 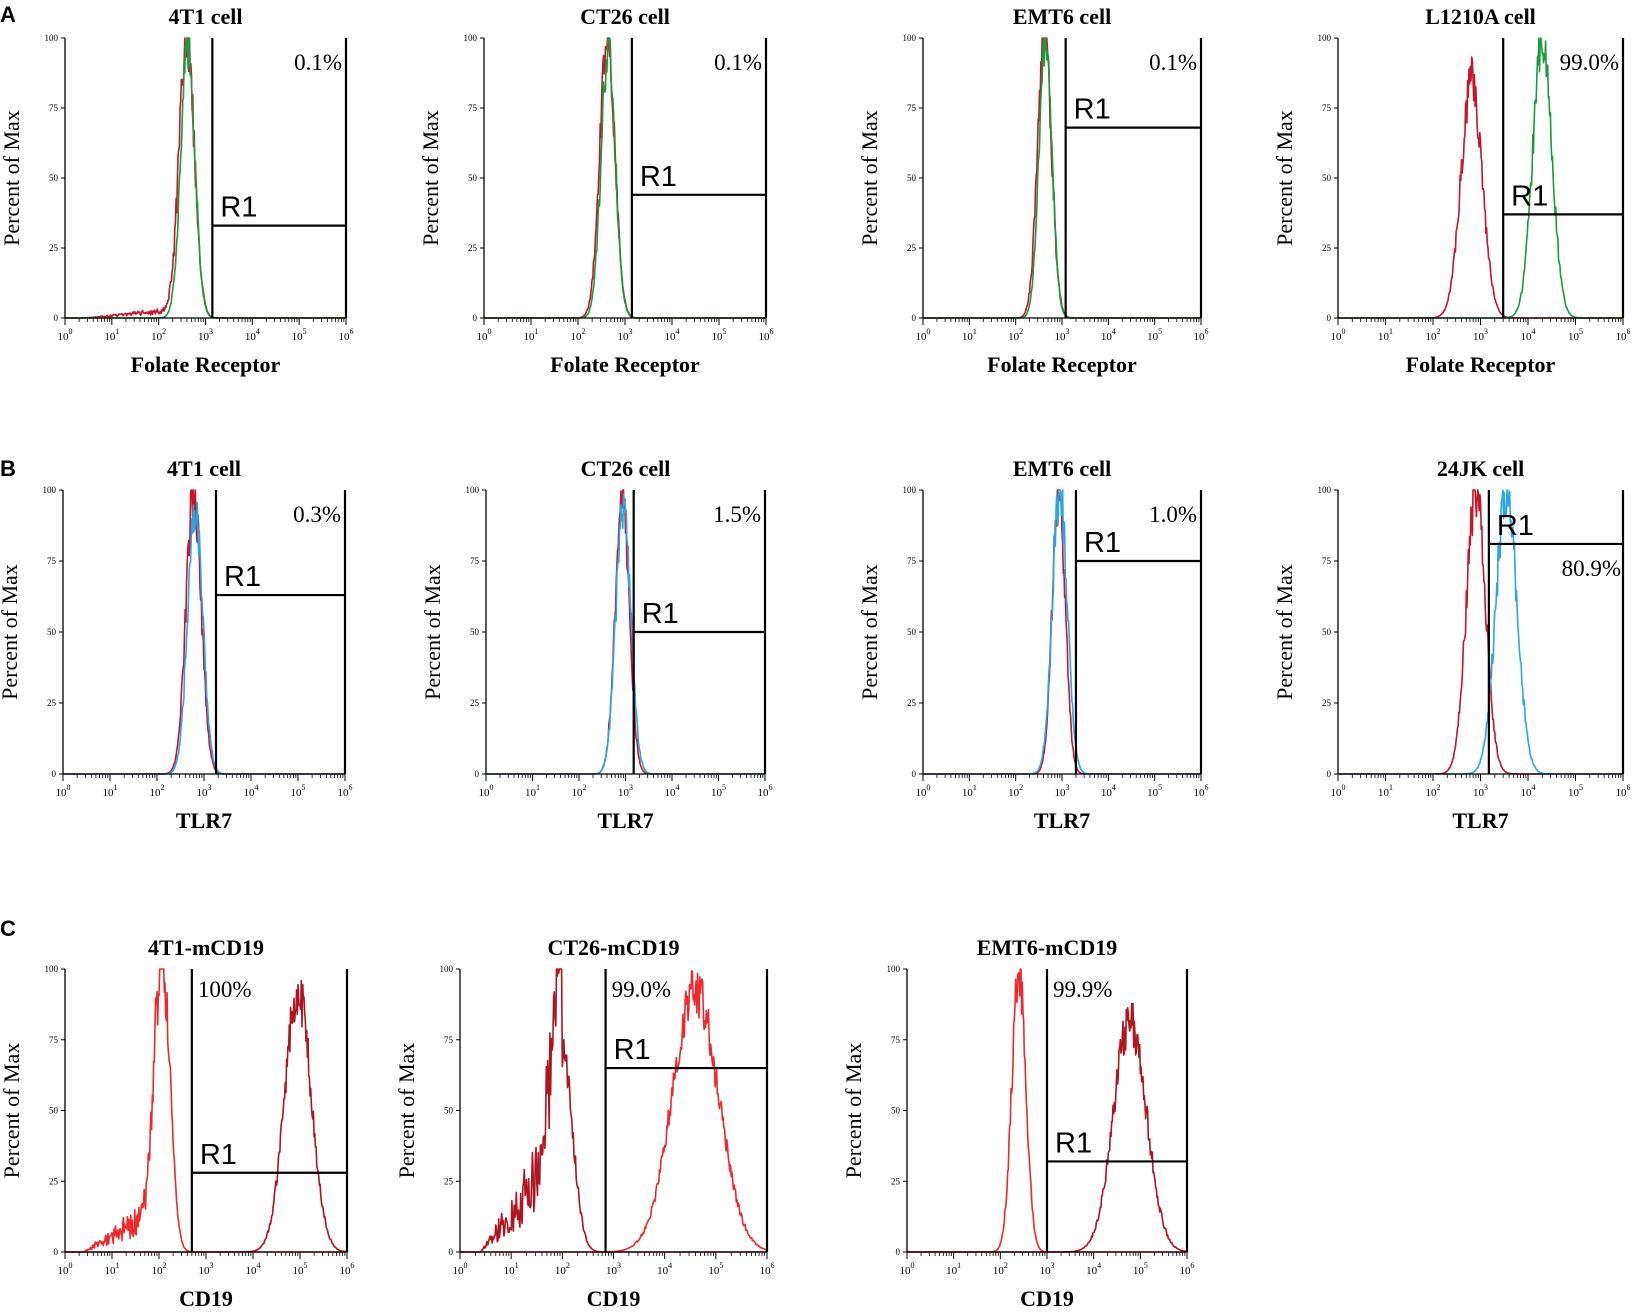 I want to click on gate-percentage: 0.1%, so click(x=738, y=62).